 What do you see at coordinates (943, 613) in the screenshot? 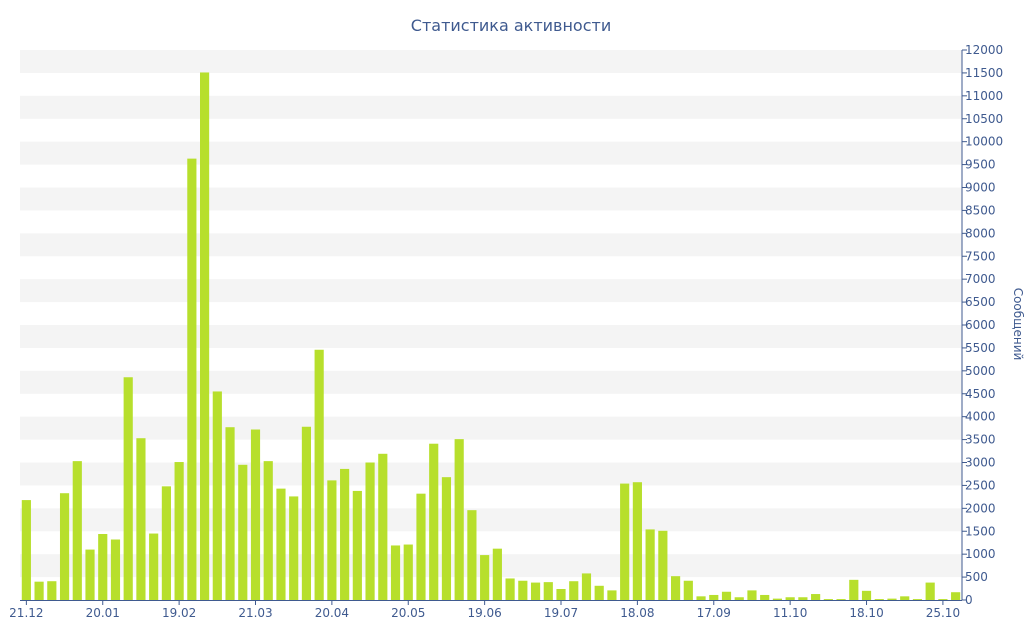
I see `x-tick-label: 25.10` at bounding box center [943, 613].